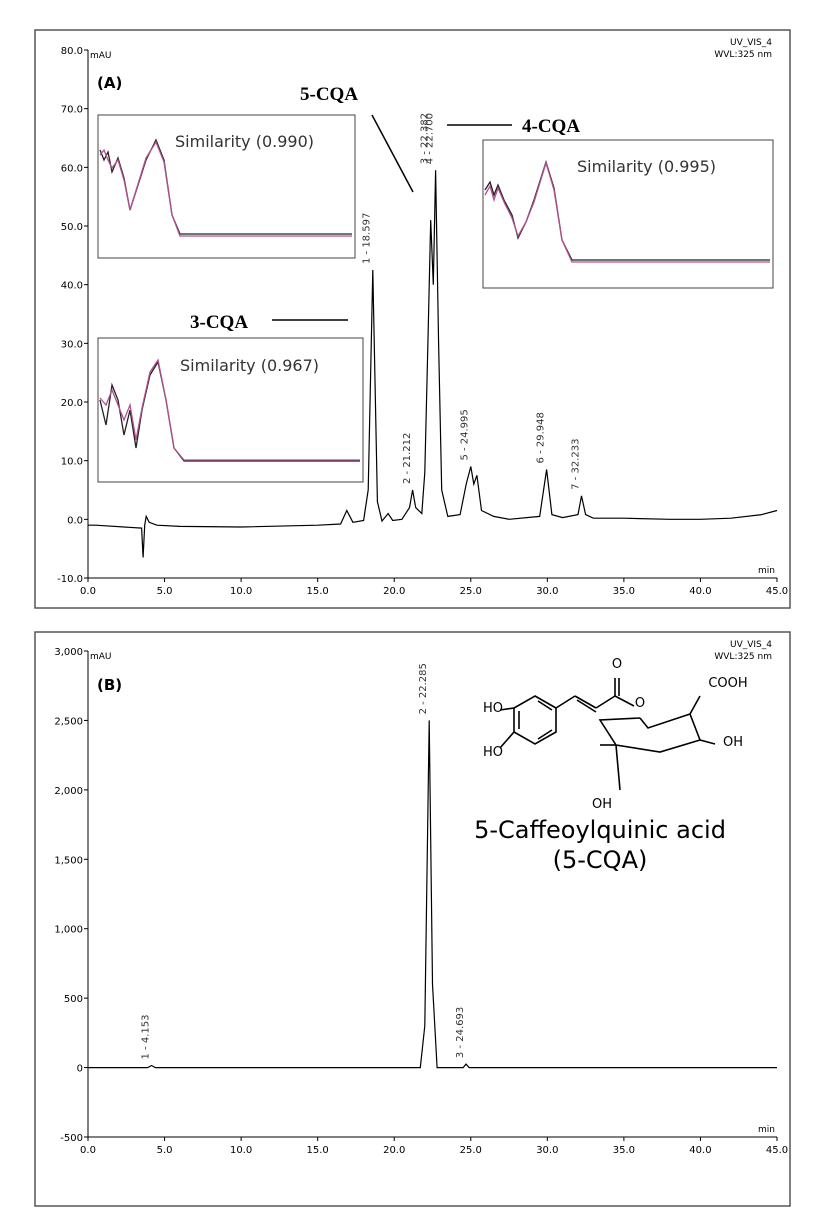 The image size is (827, 1229). I want to click on leader-line, so click(392, 153).